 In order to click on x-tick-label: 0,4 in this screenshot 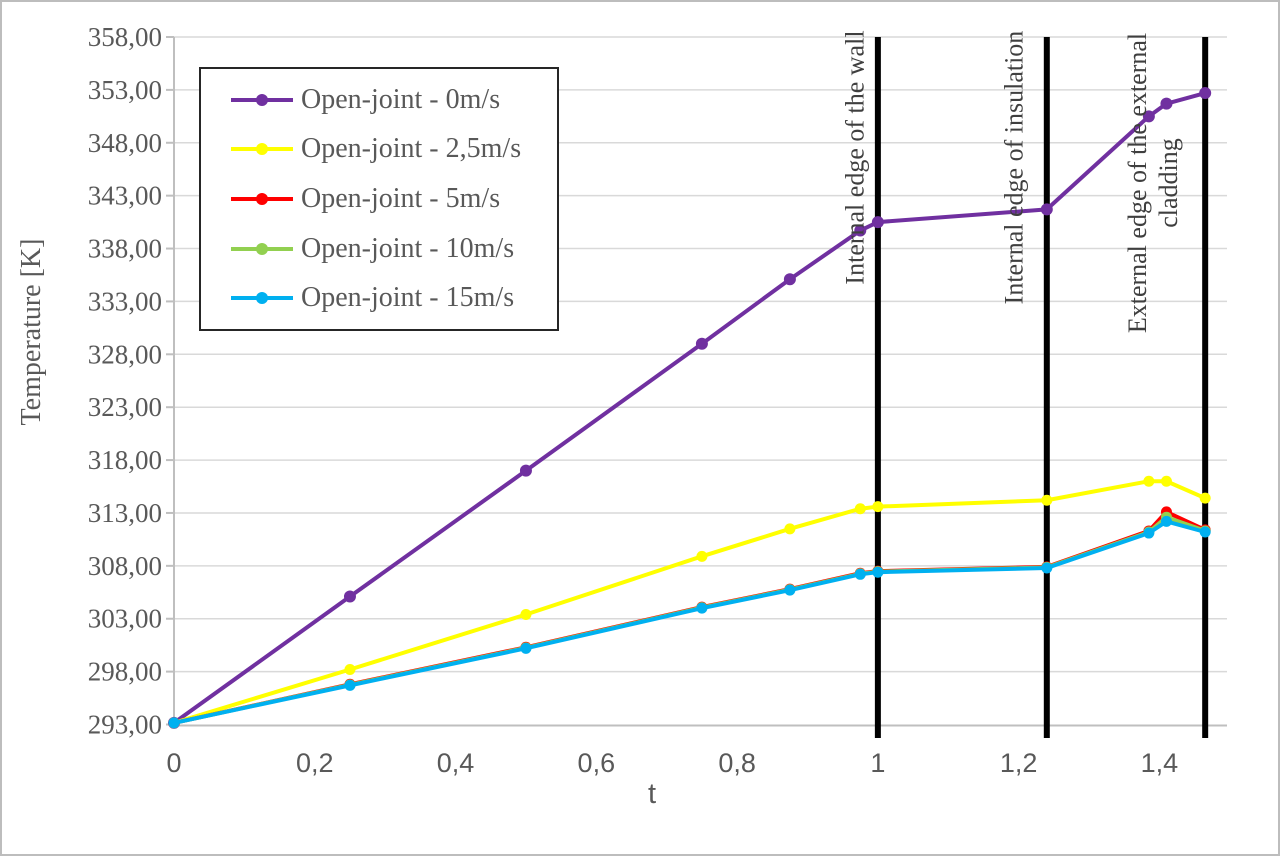, I will do `click(456, 763)`.